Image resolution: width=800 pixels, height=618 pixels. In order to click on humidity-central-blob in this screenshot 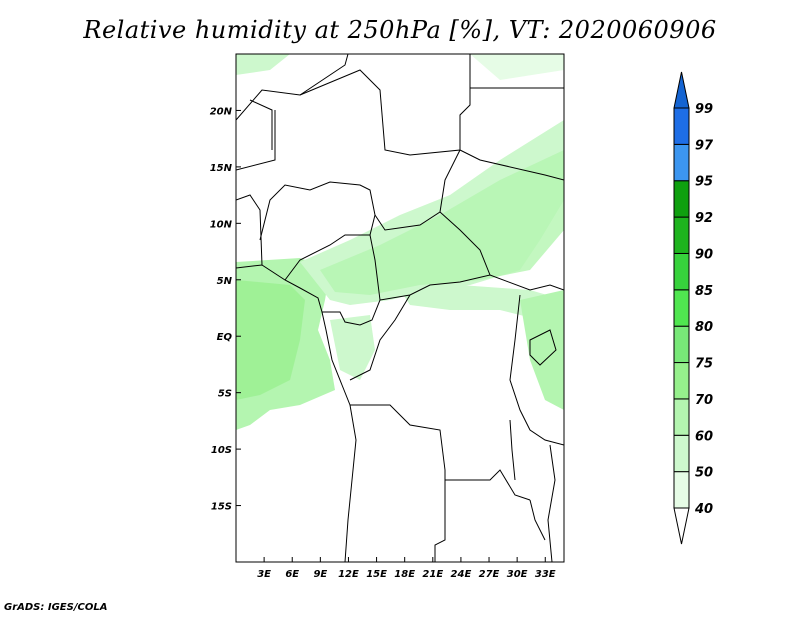, I will do `click(352, 347)`.